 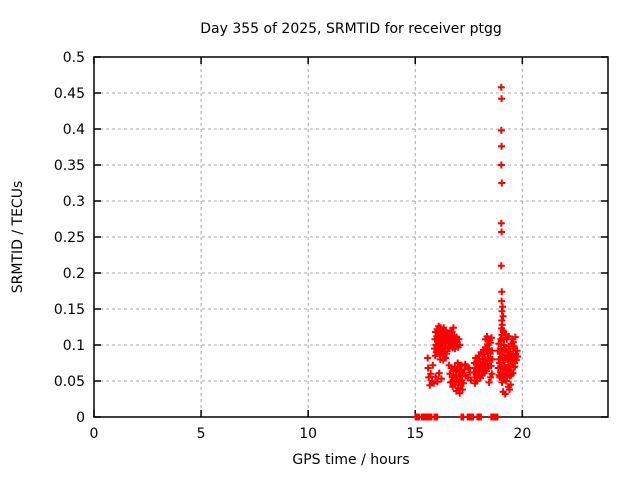 What do you see at coordinates (69, 94) in the screenshot?
I see `y-tick-label: 0.45` at bounding box center [69, 94].